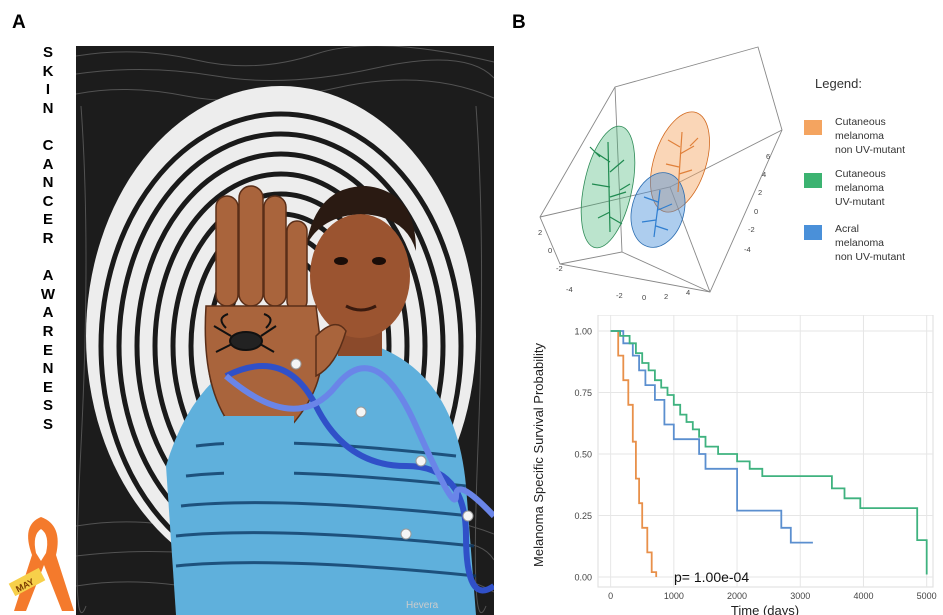 The height and width of the screenshot is (615, 943). I want to click on tree-green, so click(610, 187).